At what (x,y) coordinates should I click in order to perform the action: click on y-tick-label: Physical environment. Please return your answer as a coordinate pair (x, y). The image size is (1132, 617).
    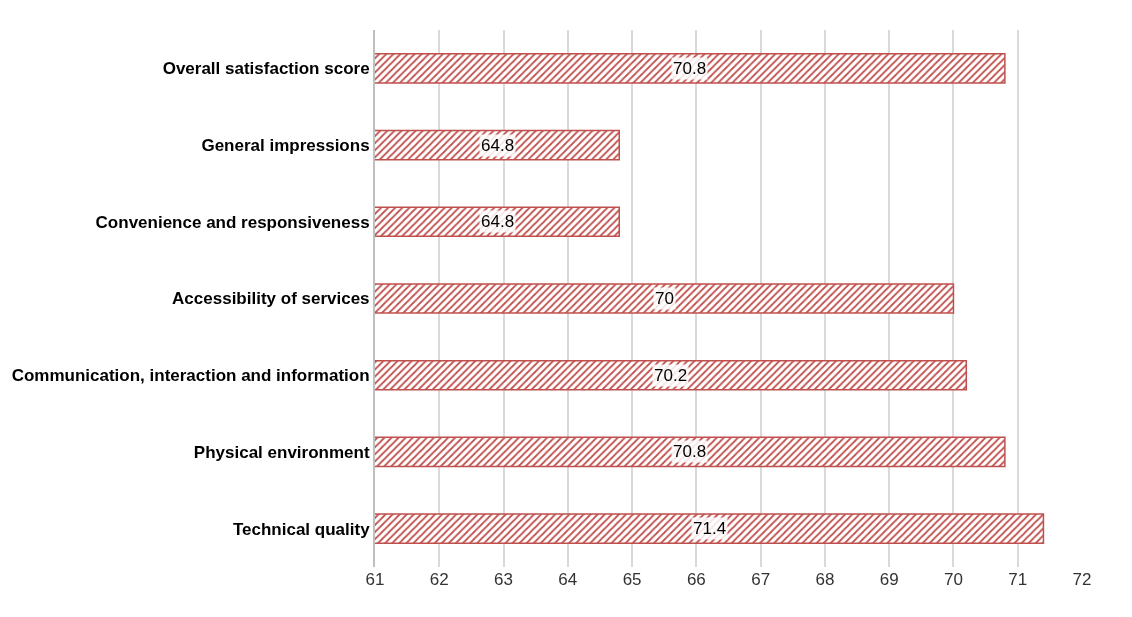
    Looking at the image, I should click on (281, 452).